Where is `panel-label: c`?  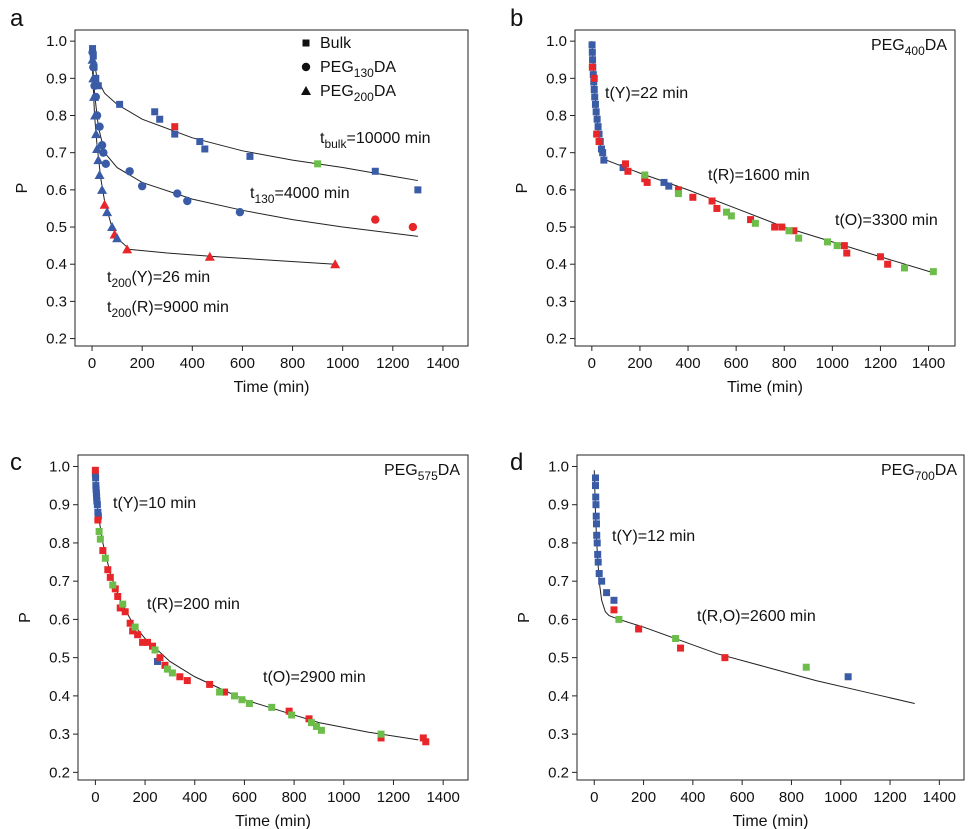 panel-label: c is located at coordinates (16, 462).